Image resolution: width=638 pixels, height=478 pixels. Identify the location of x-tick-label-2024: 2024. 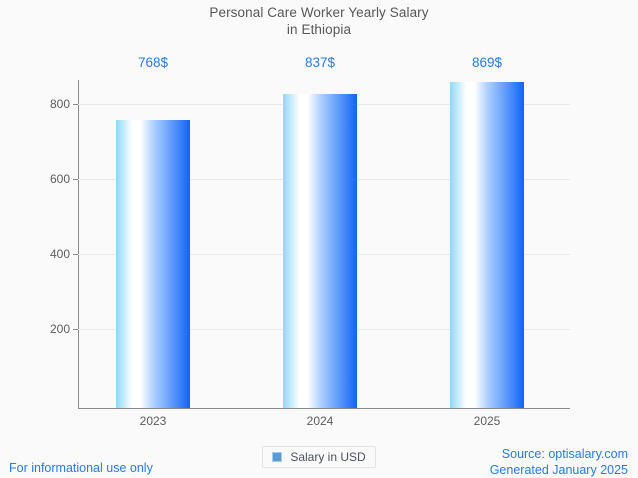
(320, 421).